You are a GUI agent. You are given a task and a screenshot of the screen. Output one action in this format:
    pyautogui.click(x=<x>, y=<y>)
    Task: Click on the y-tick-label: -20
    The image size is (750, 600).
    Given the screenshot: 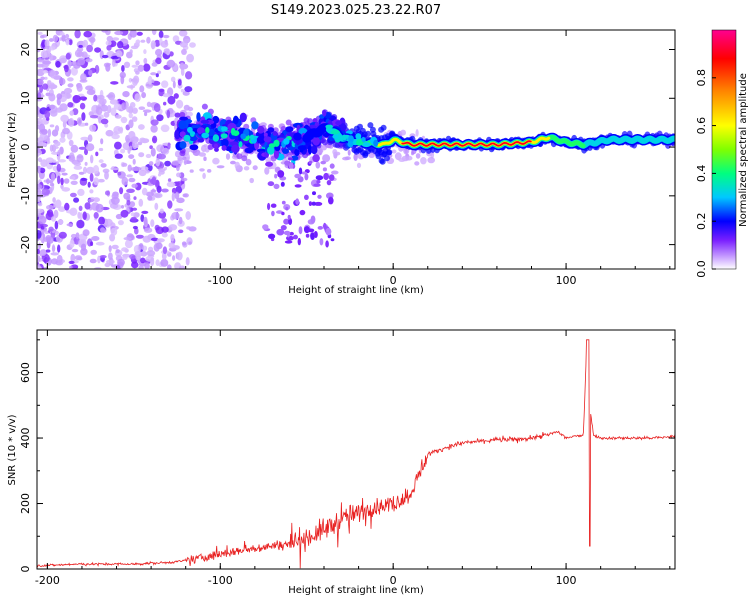 What is the action you would take?
    pyautogui.click(x=25, y=245)
    